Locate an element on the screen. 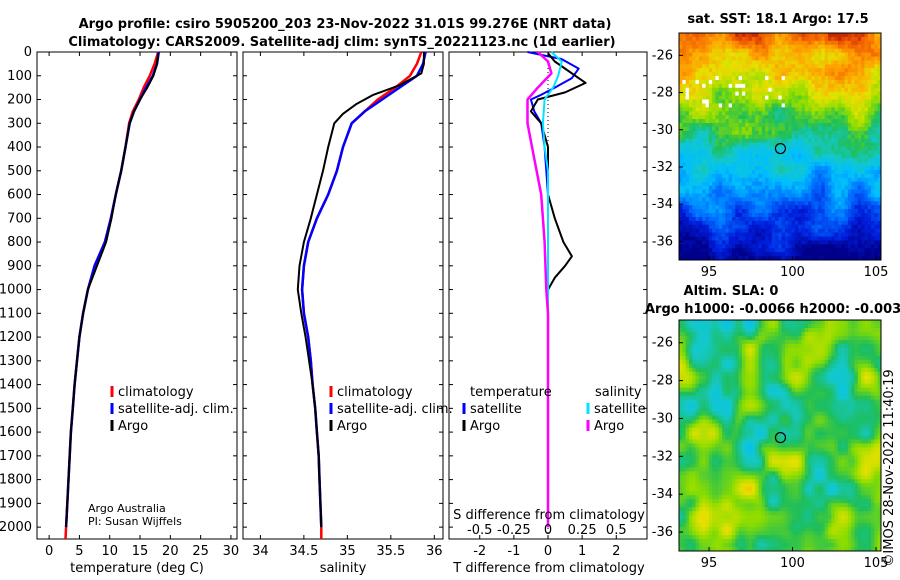  y-tick-label: 1500 is located at coordinates (16, 408).